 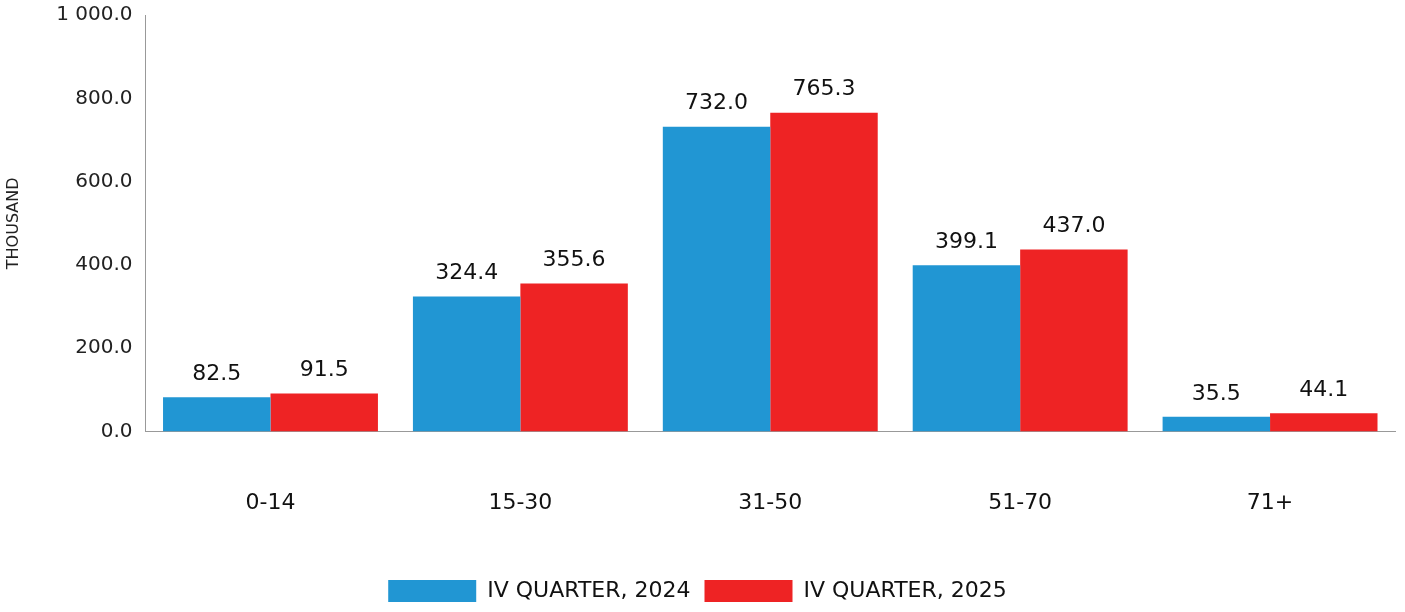 I want to click on data-label: 324.4, so click(x=467, y=272).